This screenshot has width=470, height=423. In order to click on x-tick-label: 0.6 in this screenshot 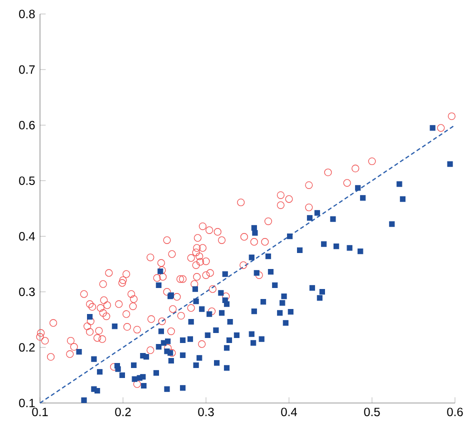, I will do `click(455, 412)`.